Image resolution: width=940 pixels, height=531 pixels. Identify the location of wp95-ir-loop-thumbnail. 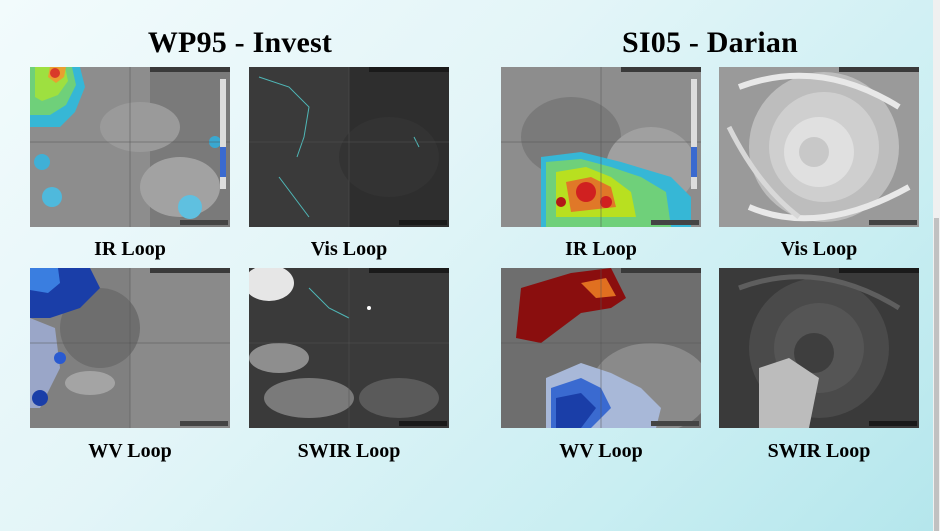
(130, 147).